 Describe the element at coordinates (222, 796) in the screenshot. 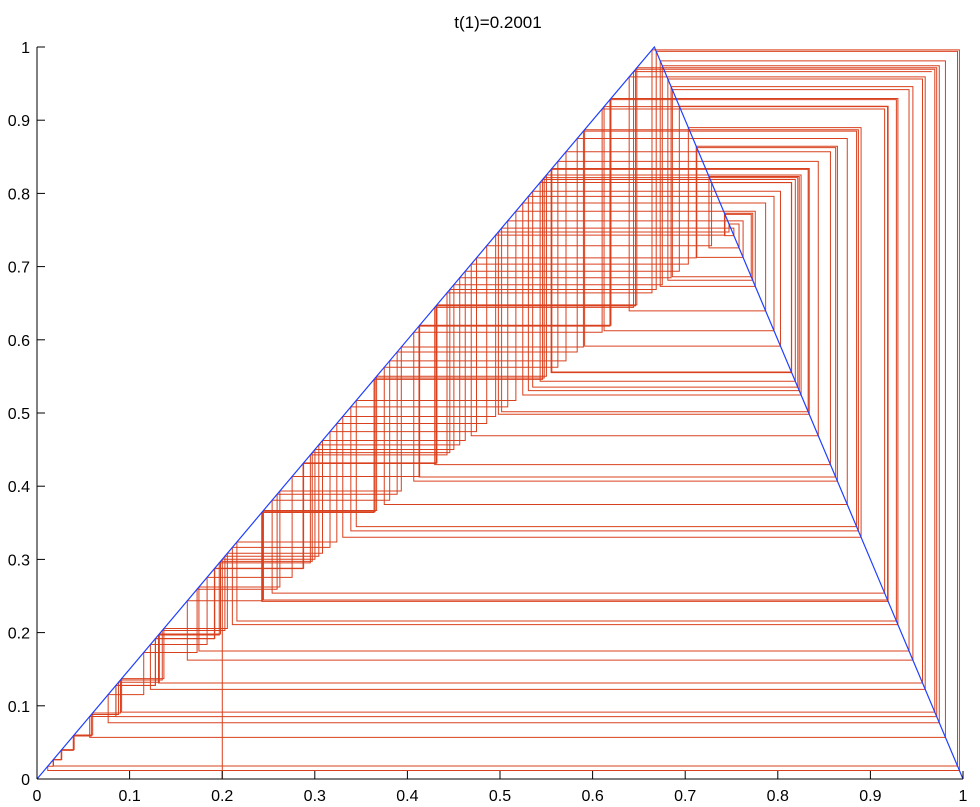

I see `x-tick-label: 0.2` at that location.